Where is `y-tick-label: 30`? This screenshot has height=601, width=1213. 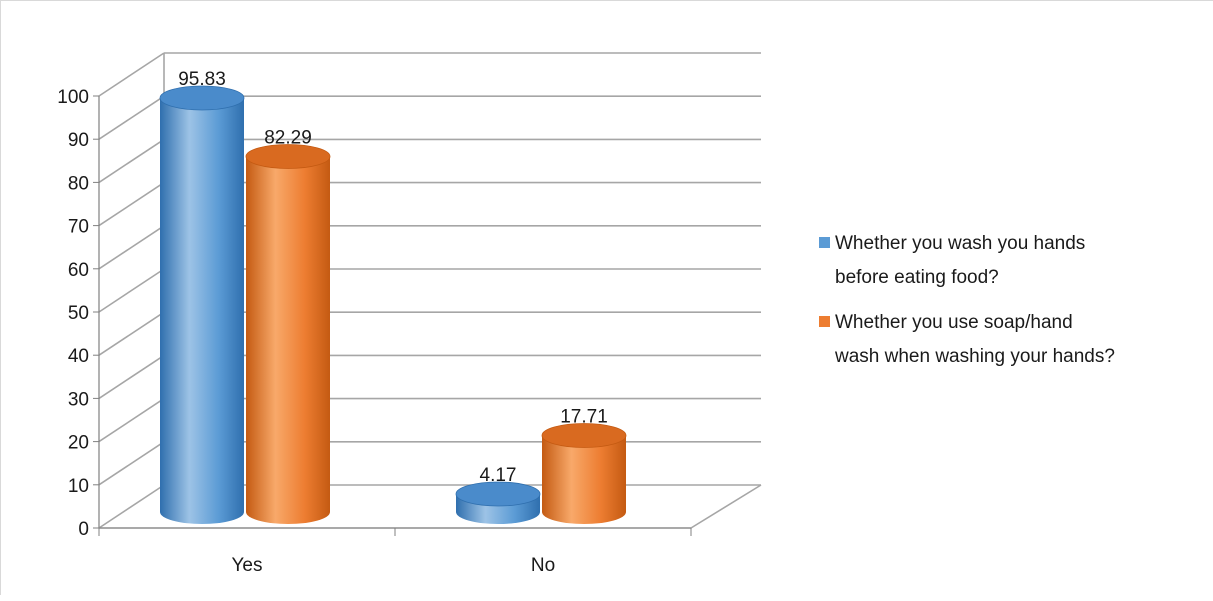
y-tick-label: 30 is located at coordinates (78, 399).